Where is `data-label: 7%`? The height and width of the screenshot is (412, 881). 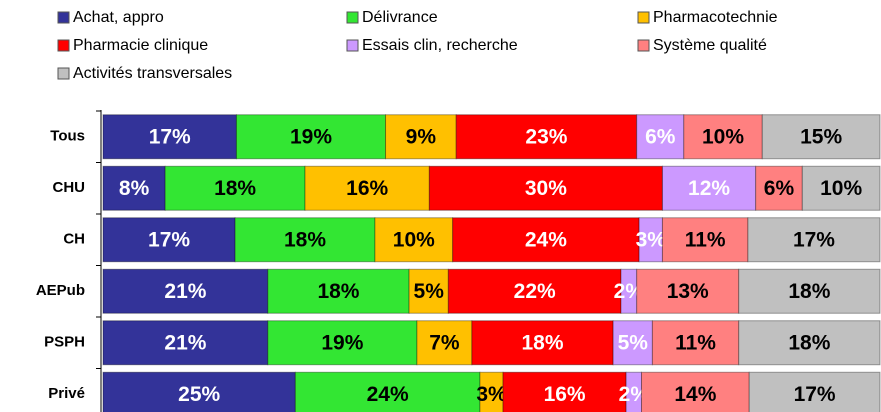
data-label: 7% is located at coordinates (444, 342).